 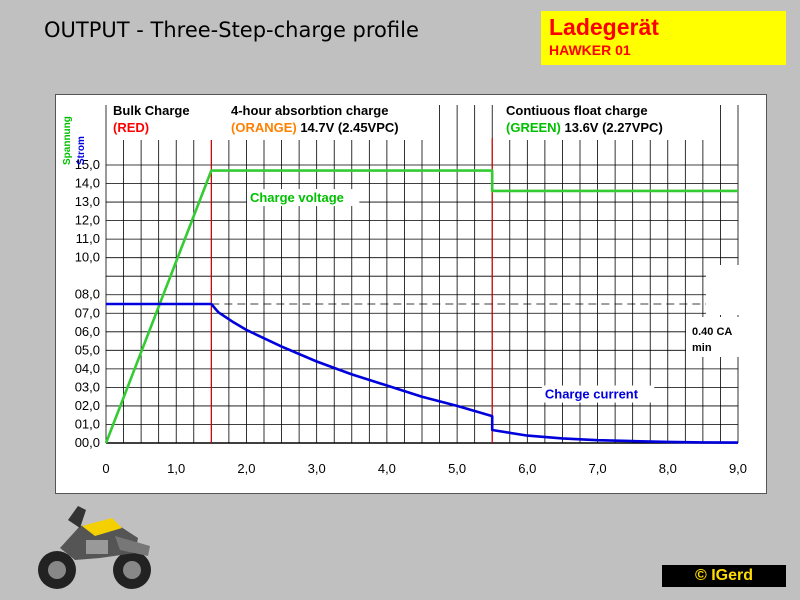 What do you see at coordinates (612, 127) in the screenshot?
I see `phase-detail: 13.6V (2.27VPC)` at bounding box center [612, 127].